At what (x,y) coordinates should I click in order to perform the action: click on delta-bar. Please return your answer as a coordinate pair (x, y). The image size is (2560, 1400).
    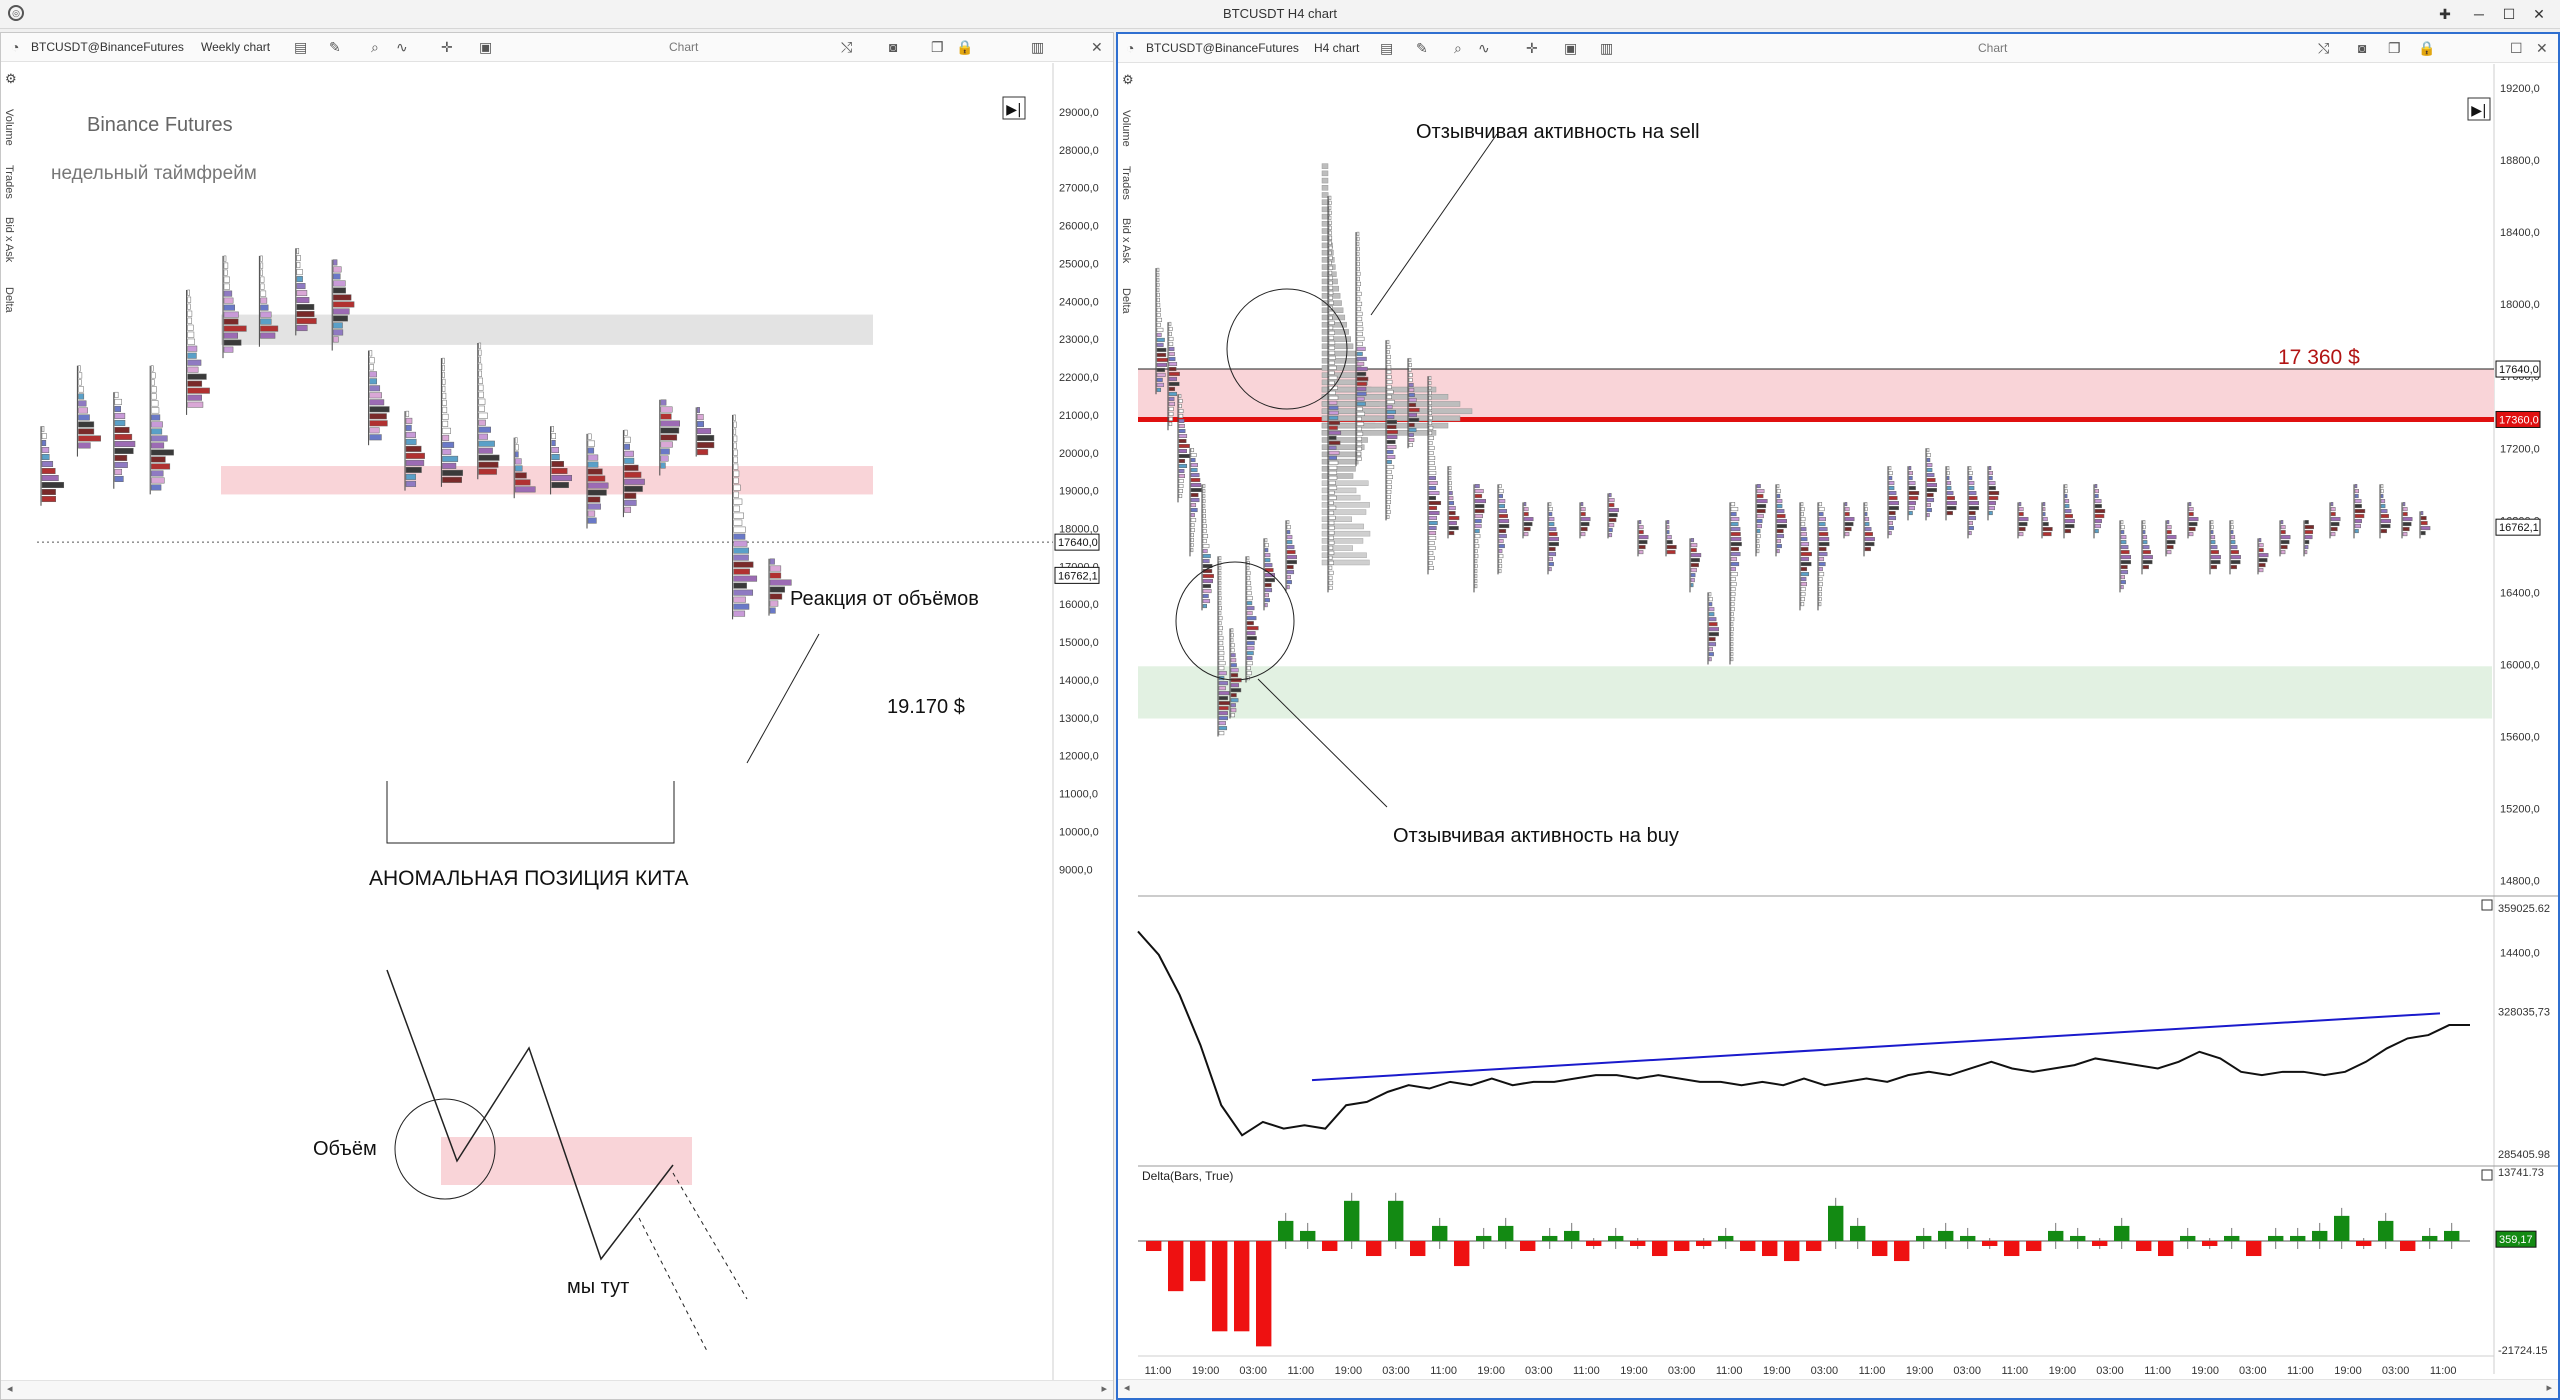
    Looking at the image, I should click on (1990, 1243).